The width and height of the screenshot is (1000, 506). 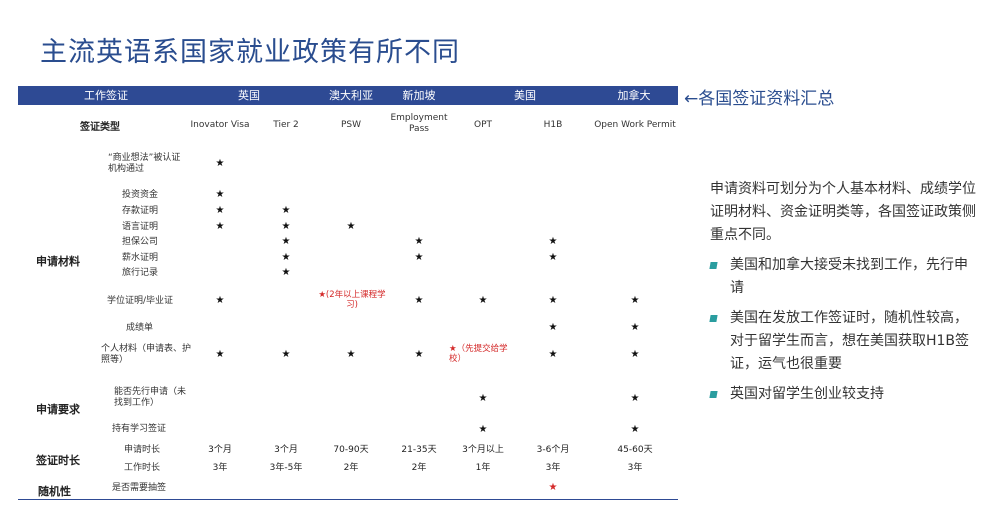 What do you see at coordinates (352, 300) in the screenshot?
I see `psw-degree-note: ★(2年以上课程学习)` at bounding box center [352, 300].